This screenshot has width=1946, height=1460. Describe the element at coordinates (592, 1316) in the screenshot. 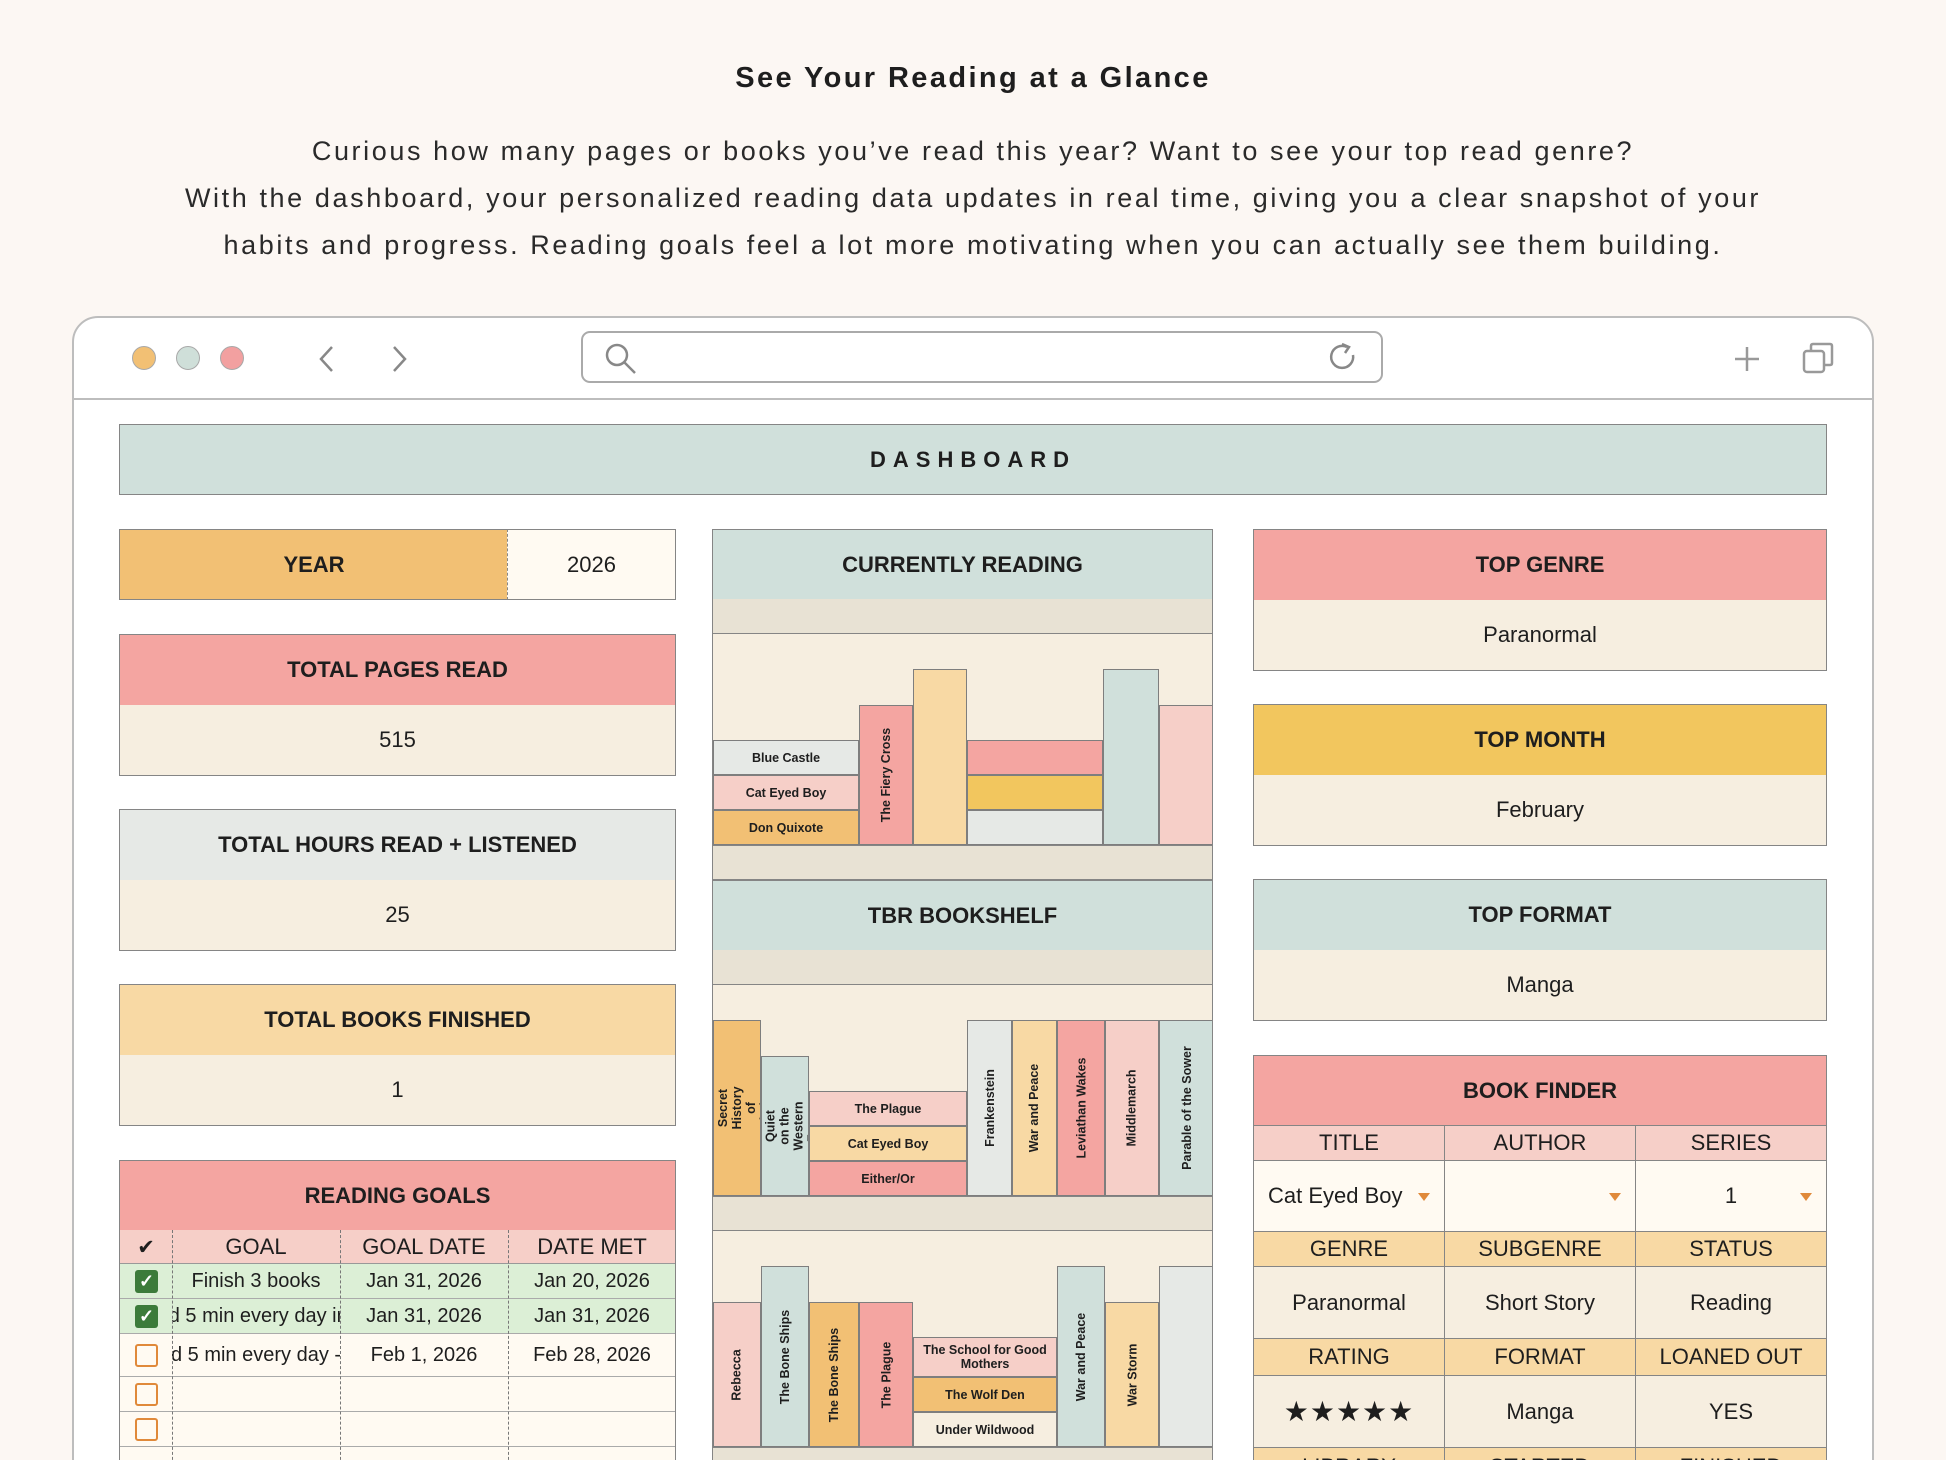

I see `goal-date-met: Jan 31, 2026` at that location.